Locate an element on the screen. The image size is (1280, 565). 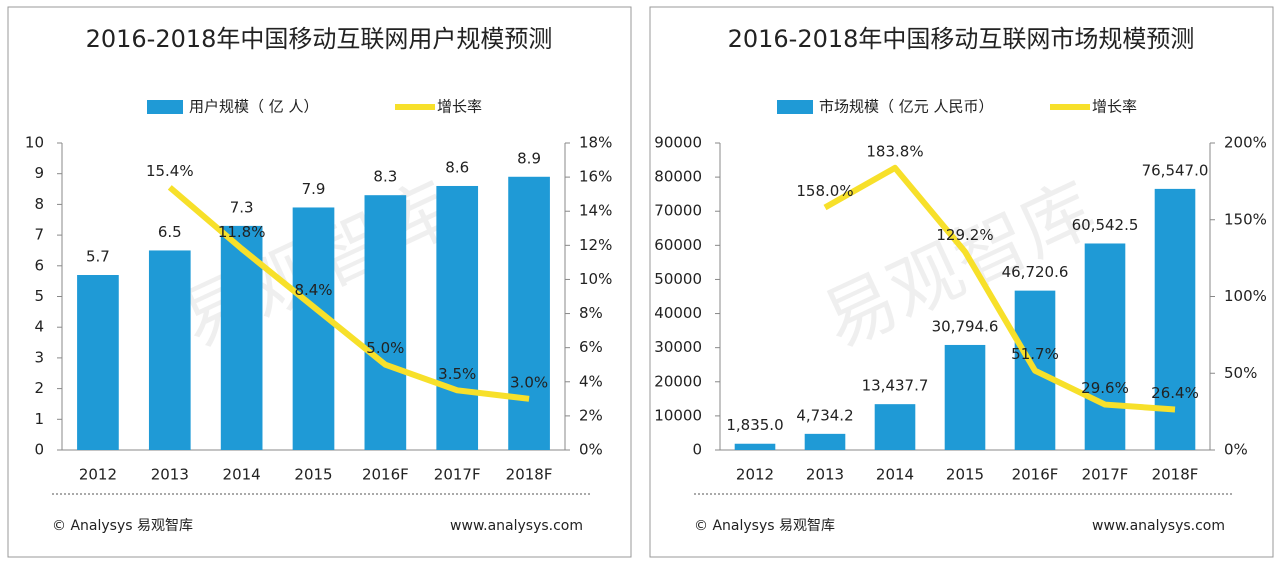
y2-tick-label: 10% is located at coordinates (595, 279).